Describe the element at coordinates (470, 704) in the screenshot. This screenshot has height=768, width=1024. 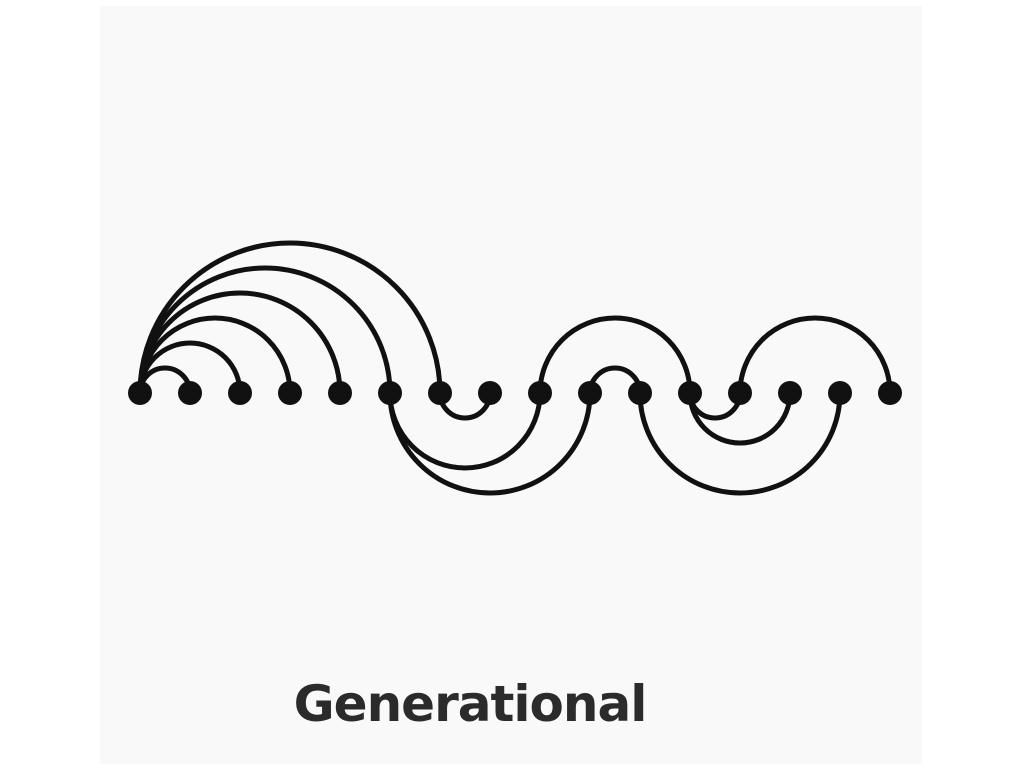
I see `diagram-caption: Generational` at that location.